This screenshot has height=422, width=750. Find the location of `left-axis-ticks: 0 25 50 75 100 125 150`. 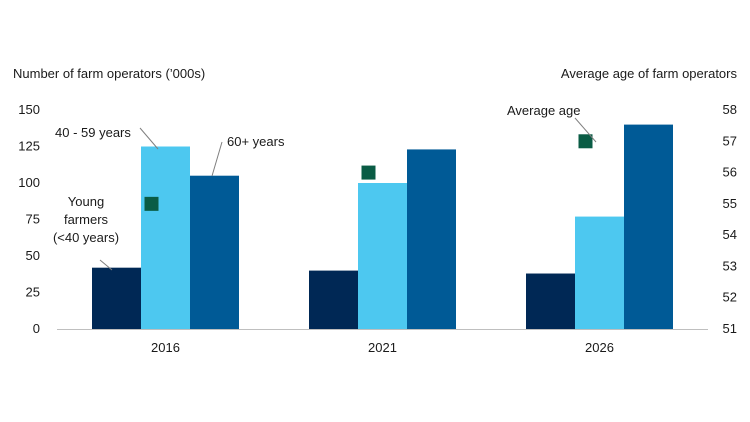

left-axis-ticks: 0 25 50 75 100 125 150 is located at coordinates (29, 219).